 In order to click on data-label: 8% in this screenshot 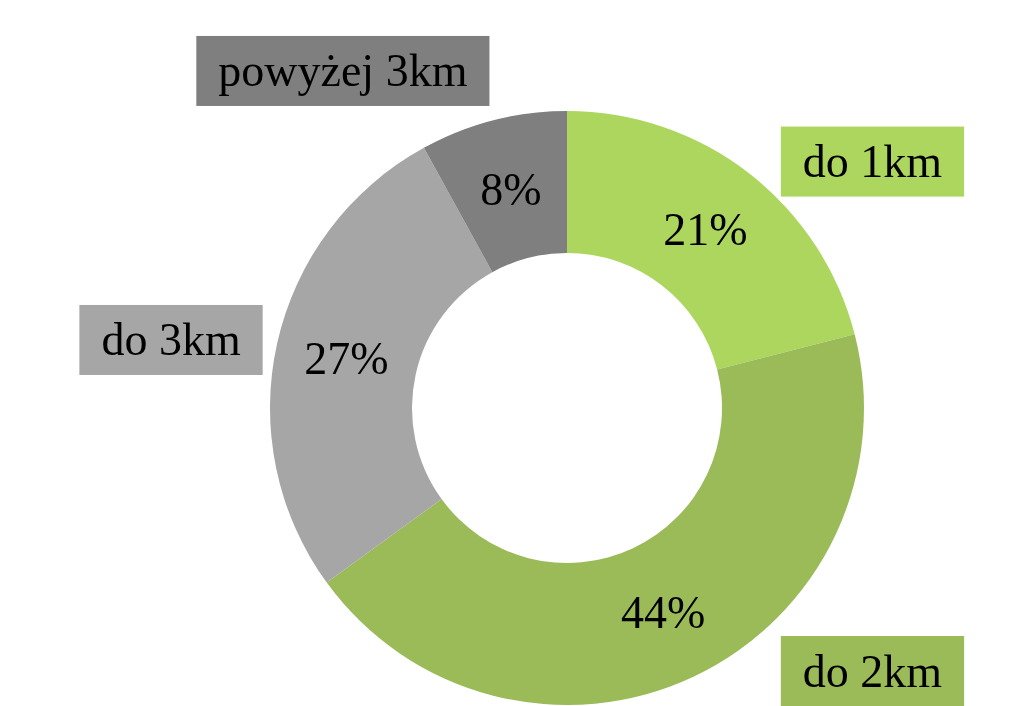, I will do `click(511, 189)`.